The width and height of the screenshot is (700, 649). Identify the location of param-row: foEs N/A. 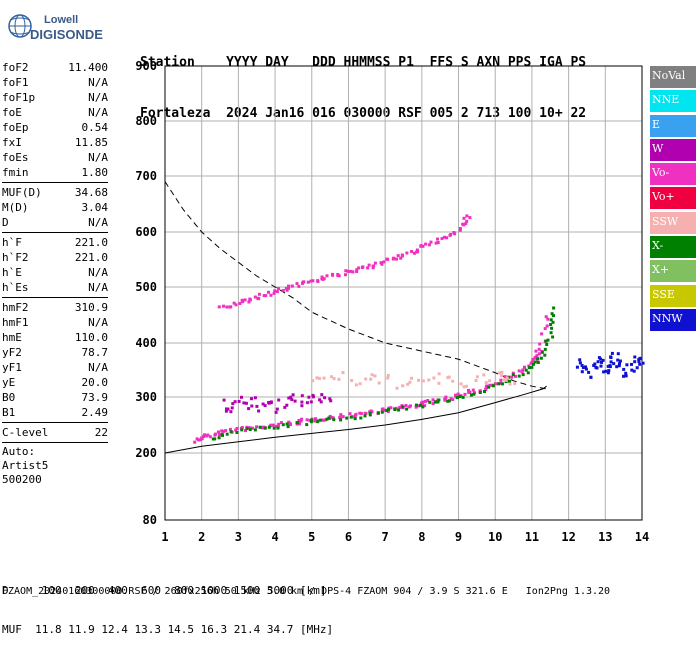
(55, 157).